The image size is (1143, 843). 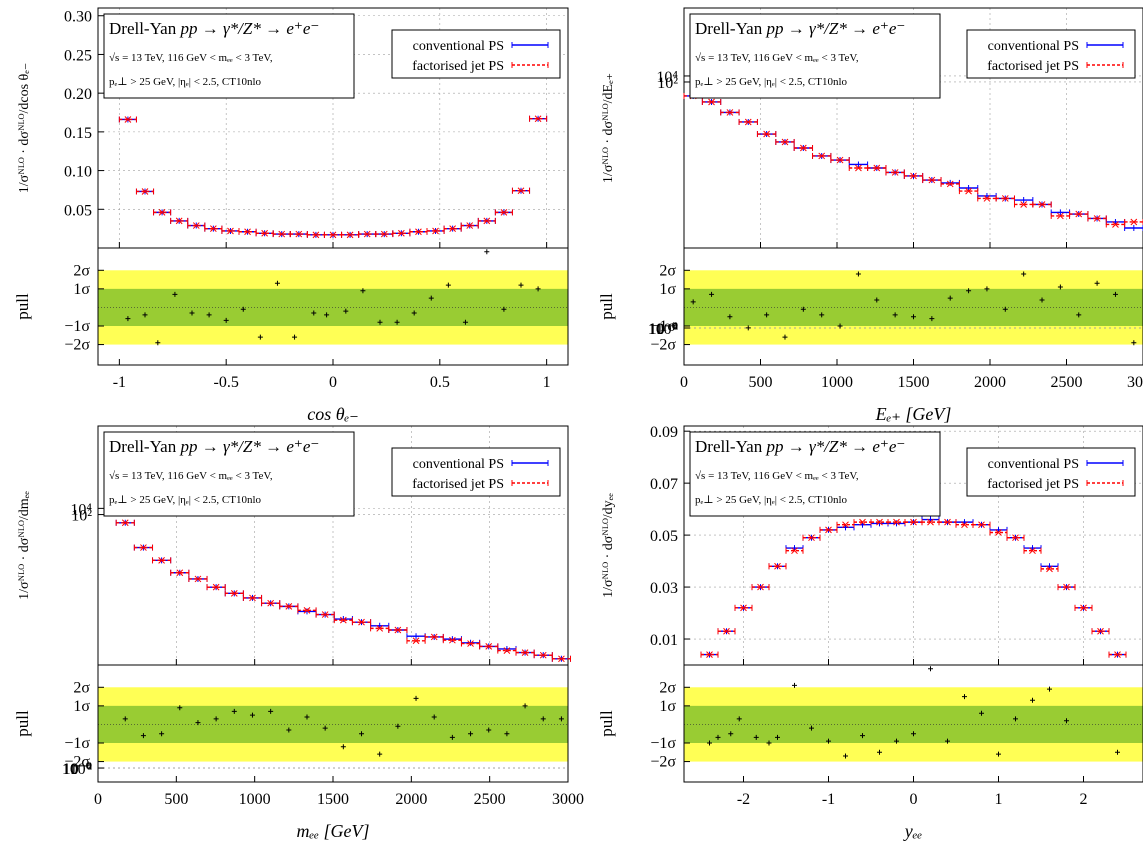 I want to click on y-tick-label: 0.09, so click(x=664, y=432).